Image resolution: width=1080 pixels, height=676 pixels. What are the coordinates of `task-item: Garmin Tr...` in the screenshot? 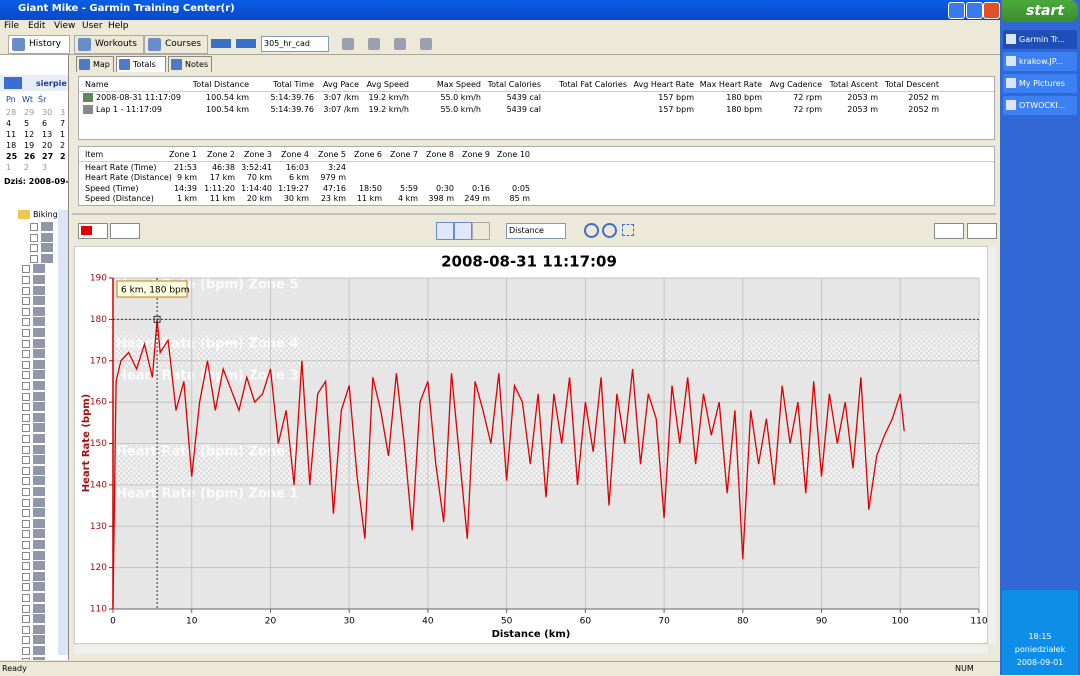 It's located at (1040, 39).